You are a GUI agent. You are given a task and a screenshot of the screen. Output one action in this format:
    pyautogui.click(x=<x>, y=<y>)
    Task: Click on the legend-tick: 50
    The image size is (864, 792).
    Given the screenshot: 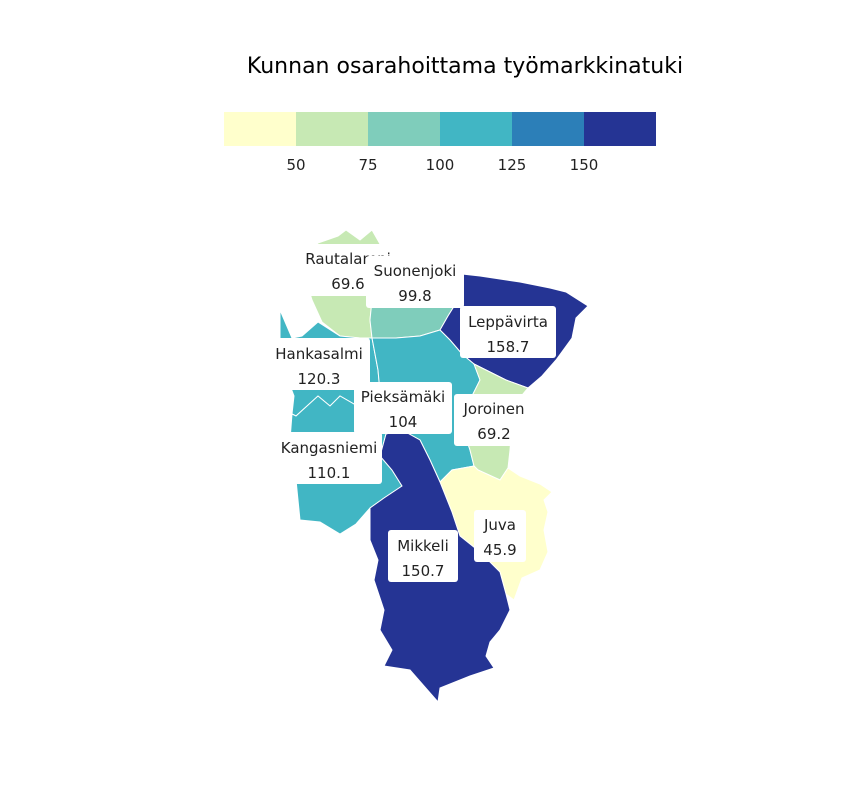 What is the action you would take?
    pyautogui.click(x=295, y=165)
    